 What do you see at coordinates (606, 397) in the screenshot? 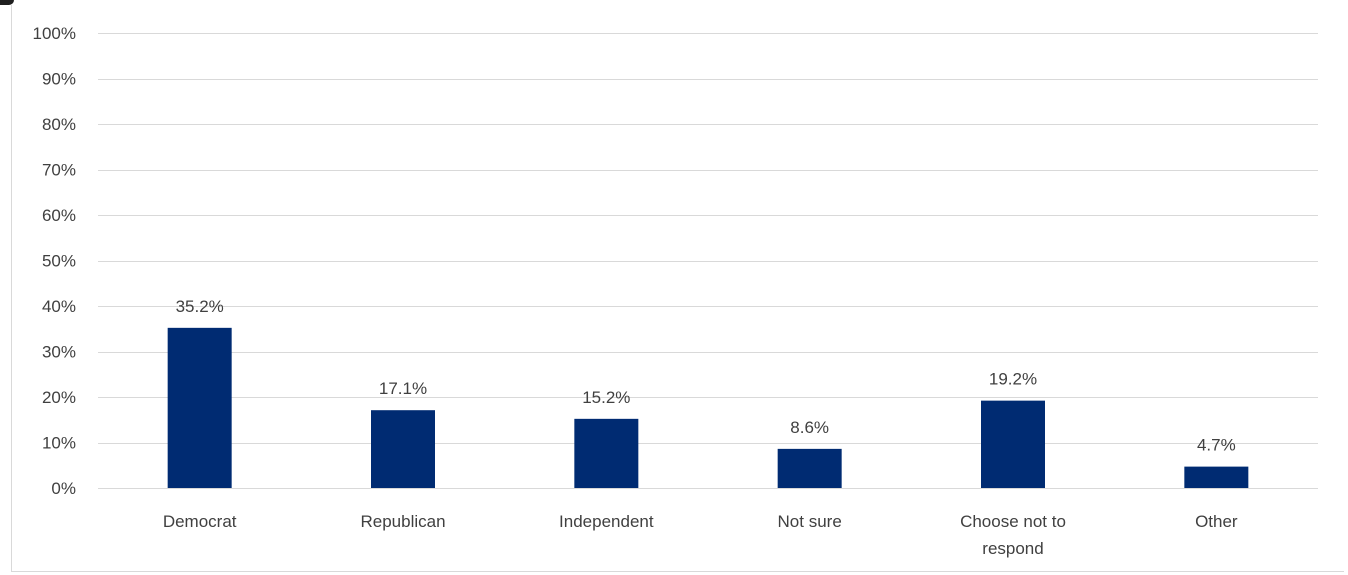
I see `data-label: 15.2%` at bounding box center [606, 397].